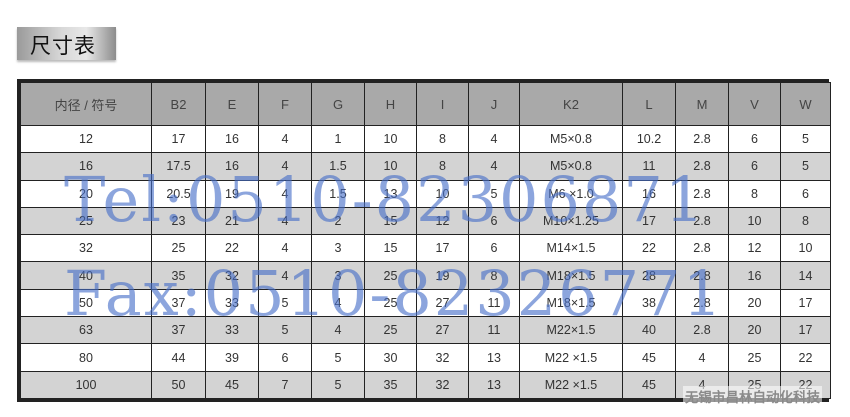 This screenshot has width=850, height=417. I want to click on column-header: E, so click(232, 104).